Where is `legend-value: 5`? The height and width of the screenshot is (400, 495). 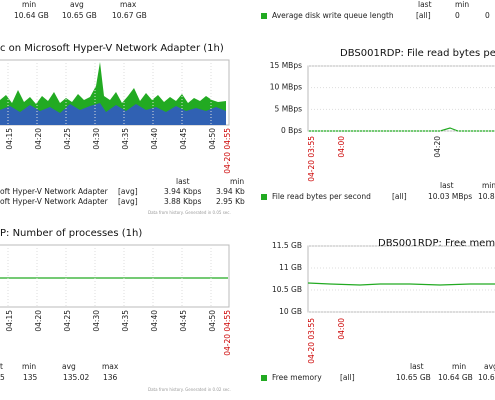
legend-value: 5 is located at coordinates (2, 377).